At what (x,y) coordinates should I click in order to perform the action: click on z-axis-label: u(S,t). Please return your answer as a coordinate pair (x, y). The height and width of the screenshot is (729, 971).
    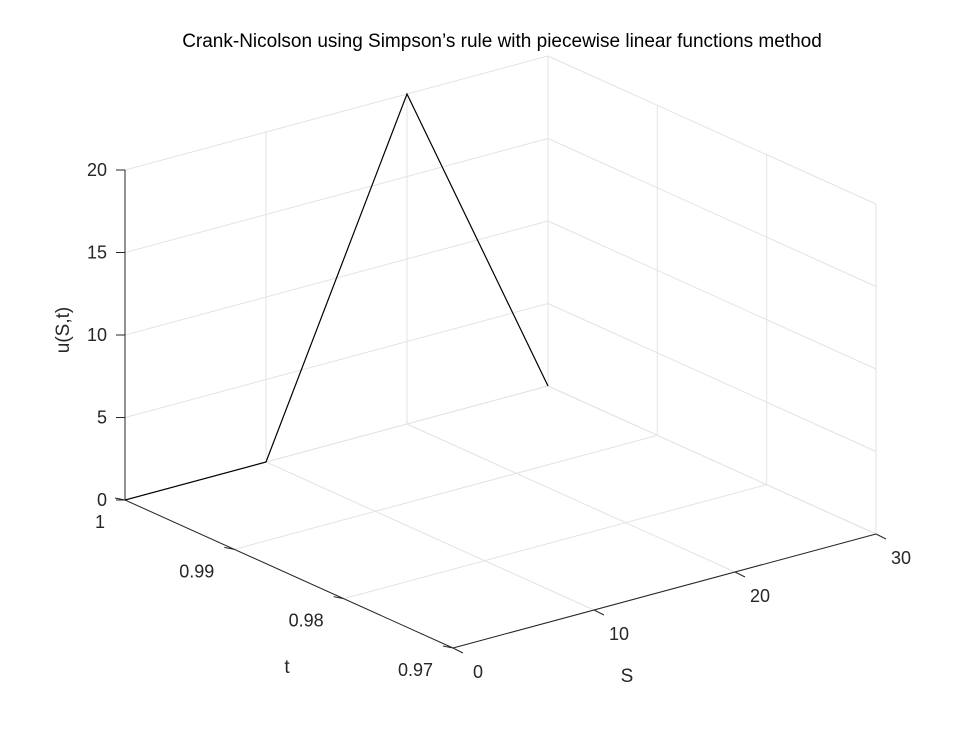
    Looking at the image, I should click on (63, 330).